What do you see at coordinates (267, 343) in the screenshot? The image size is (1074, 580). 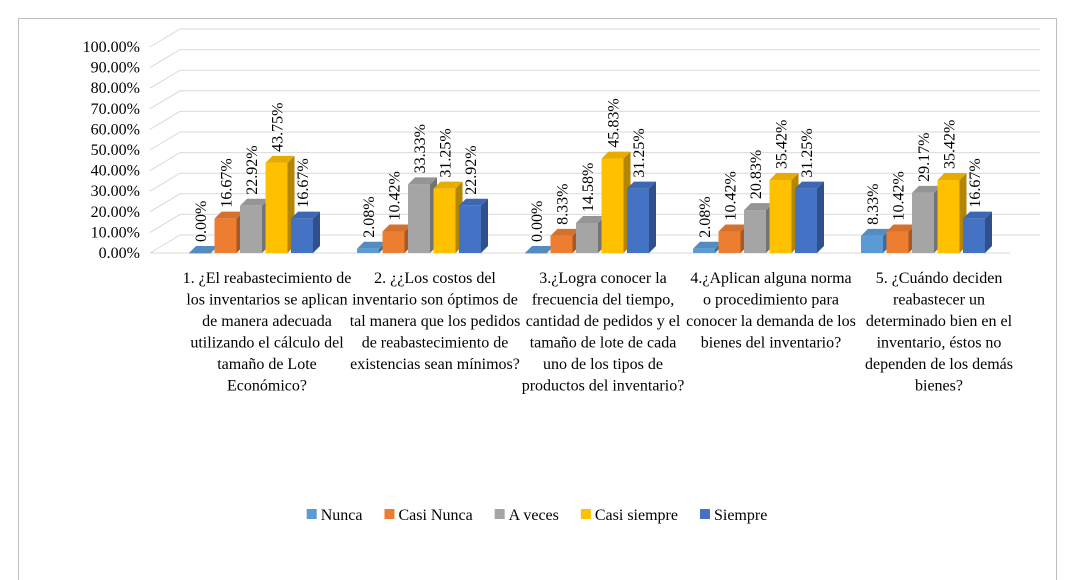 I see `label-line: utilizando el cálculo del` at bounding box center [267, 343].